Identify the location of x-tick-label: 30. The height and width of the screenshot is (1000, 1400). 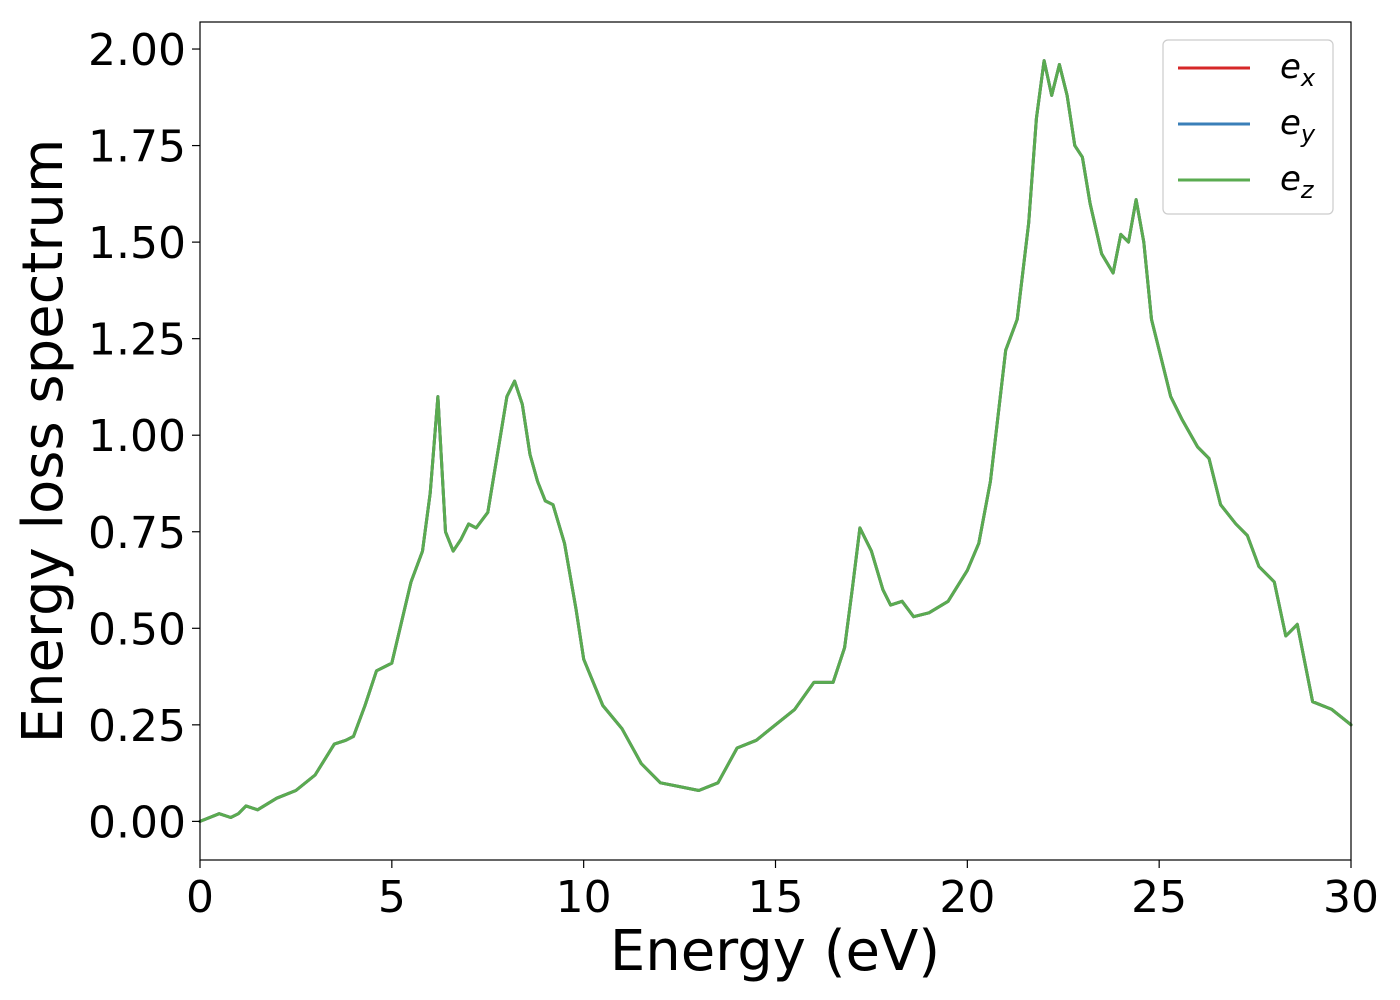
(1351, 897).